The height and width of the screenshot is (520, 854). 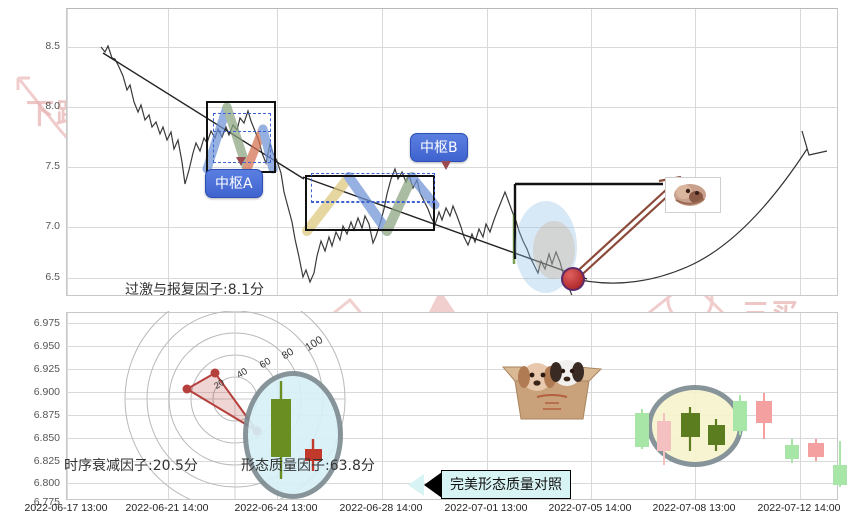 What do you see at coordinates (131, 466) in the screenshot?
I see `factor-decay-label: 时序衰减因子:20.5分` at bounding box center [131, 466].